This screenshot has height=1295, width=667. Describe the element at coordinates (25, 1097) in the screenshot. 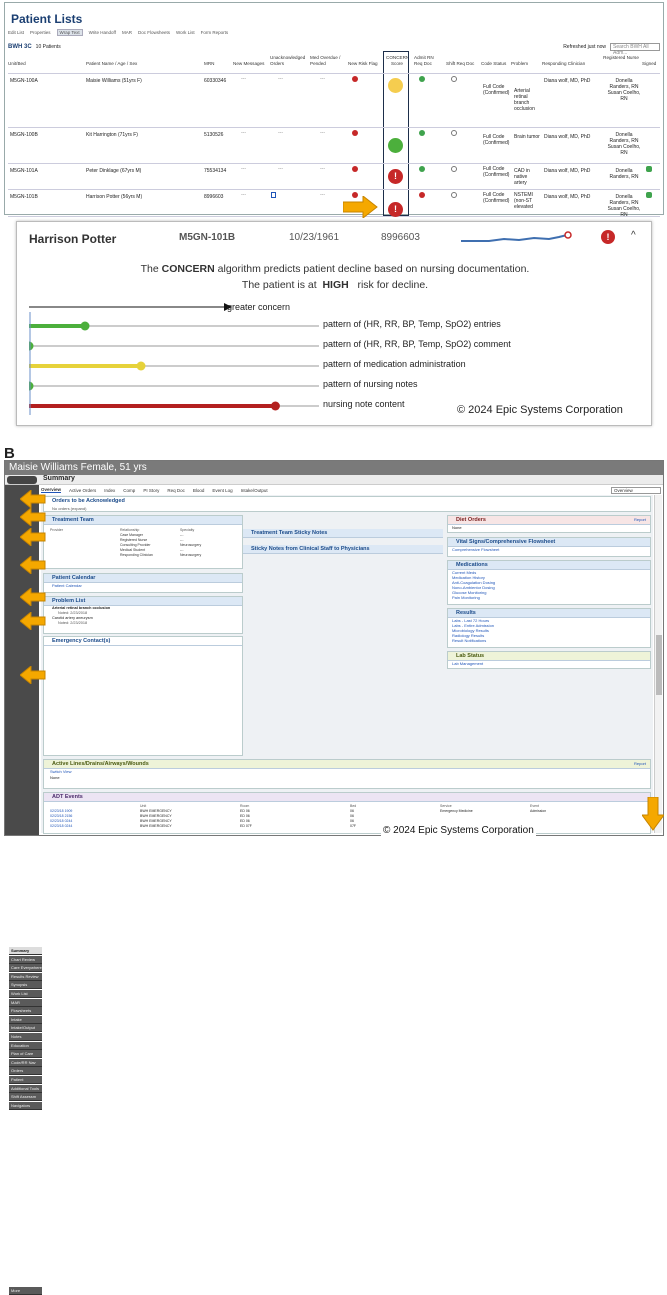

I see `nav-item: Shift Assessm` at that location.